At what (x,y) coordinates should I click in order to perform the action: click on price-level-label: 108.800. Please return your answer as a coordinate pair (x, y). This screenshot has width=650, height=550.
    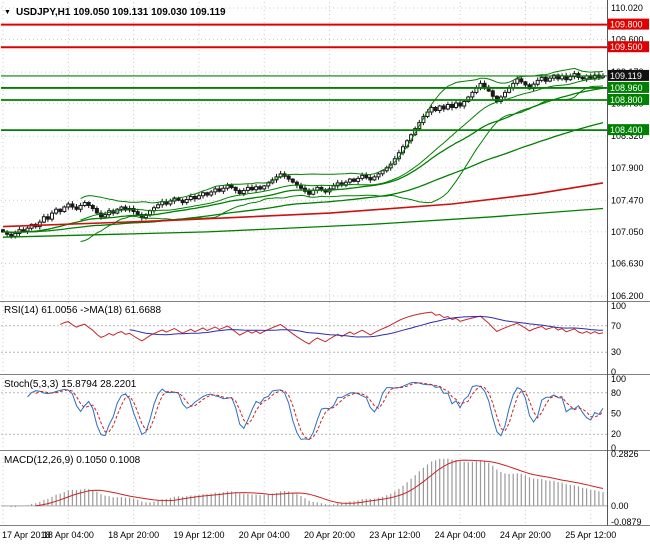
    Looking at the image, I should click on (626, 100).